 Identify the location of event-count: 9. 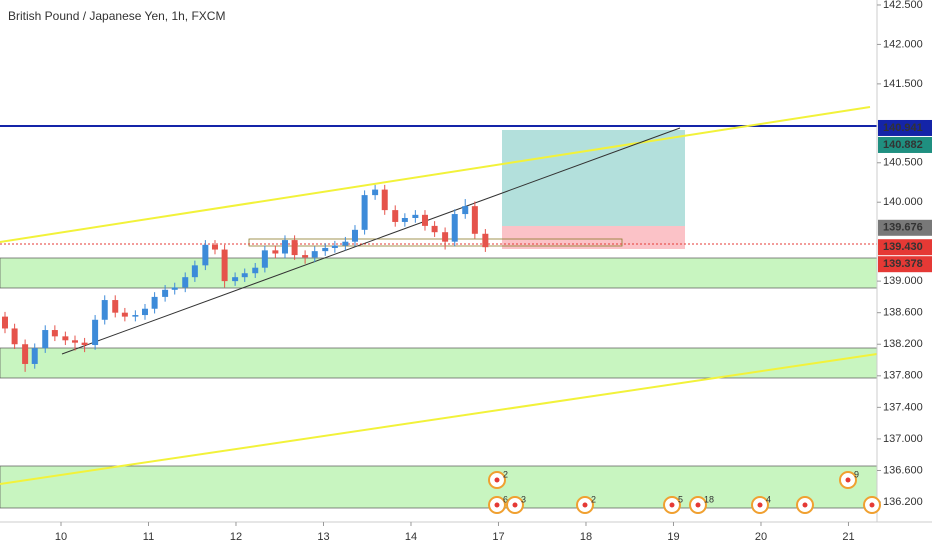
(856, 474).